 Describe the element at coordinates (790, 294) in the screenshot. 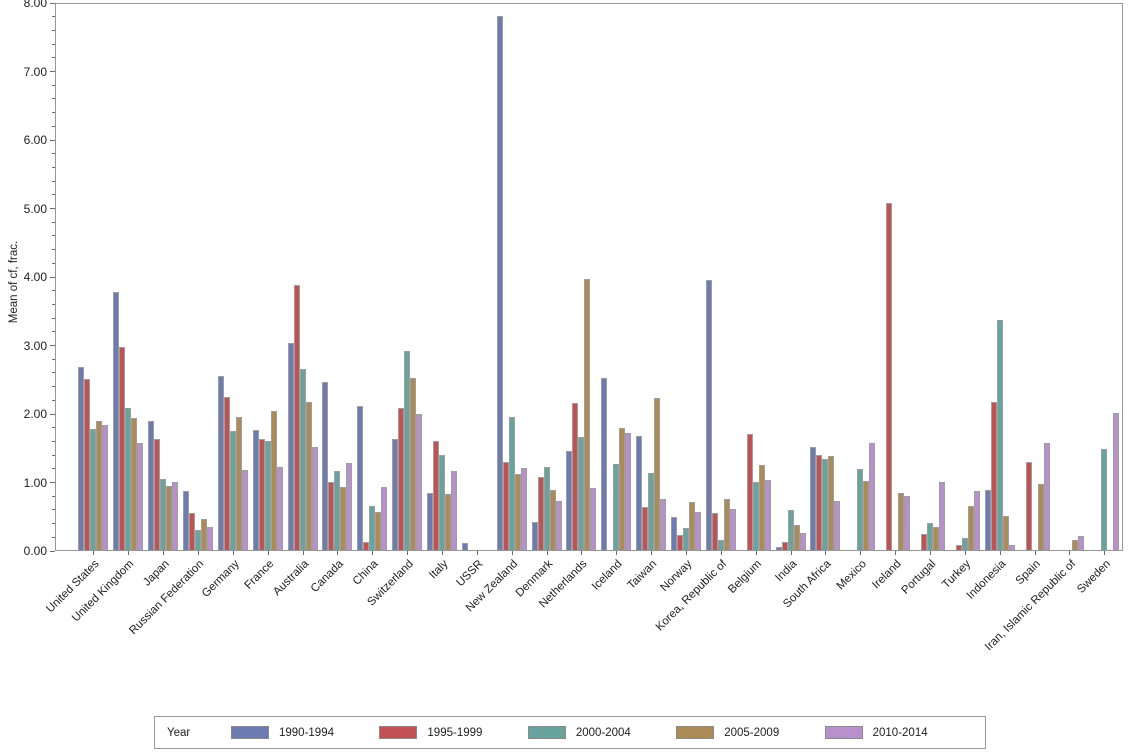

I see `bar-group-india: India` at that location.